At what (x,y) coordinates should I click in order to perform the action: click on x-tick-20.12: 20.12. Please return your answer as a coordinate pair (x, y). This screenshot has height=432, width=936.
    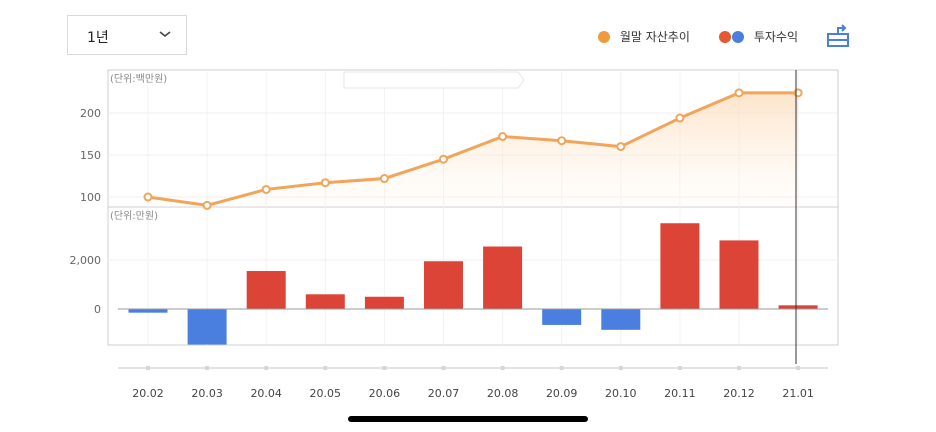
    Looking at the image, I should click on (739, 393).